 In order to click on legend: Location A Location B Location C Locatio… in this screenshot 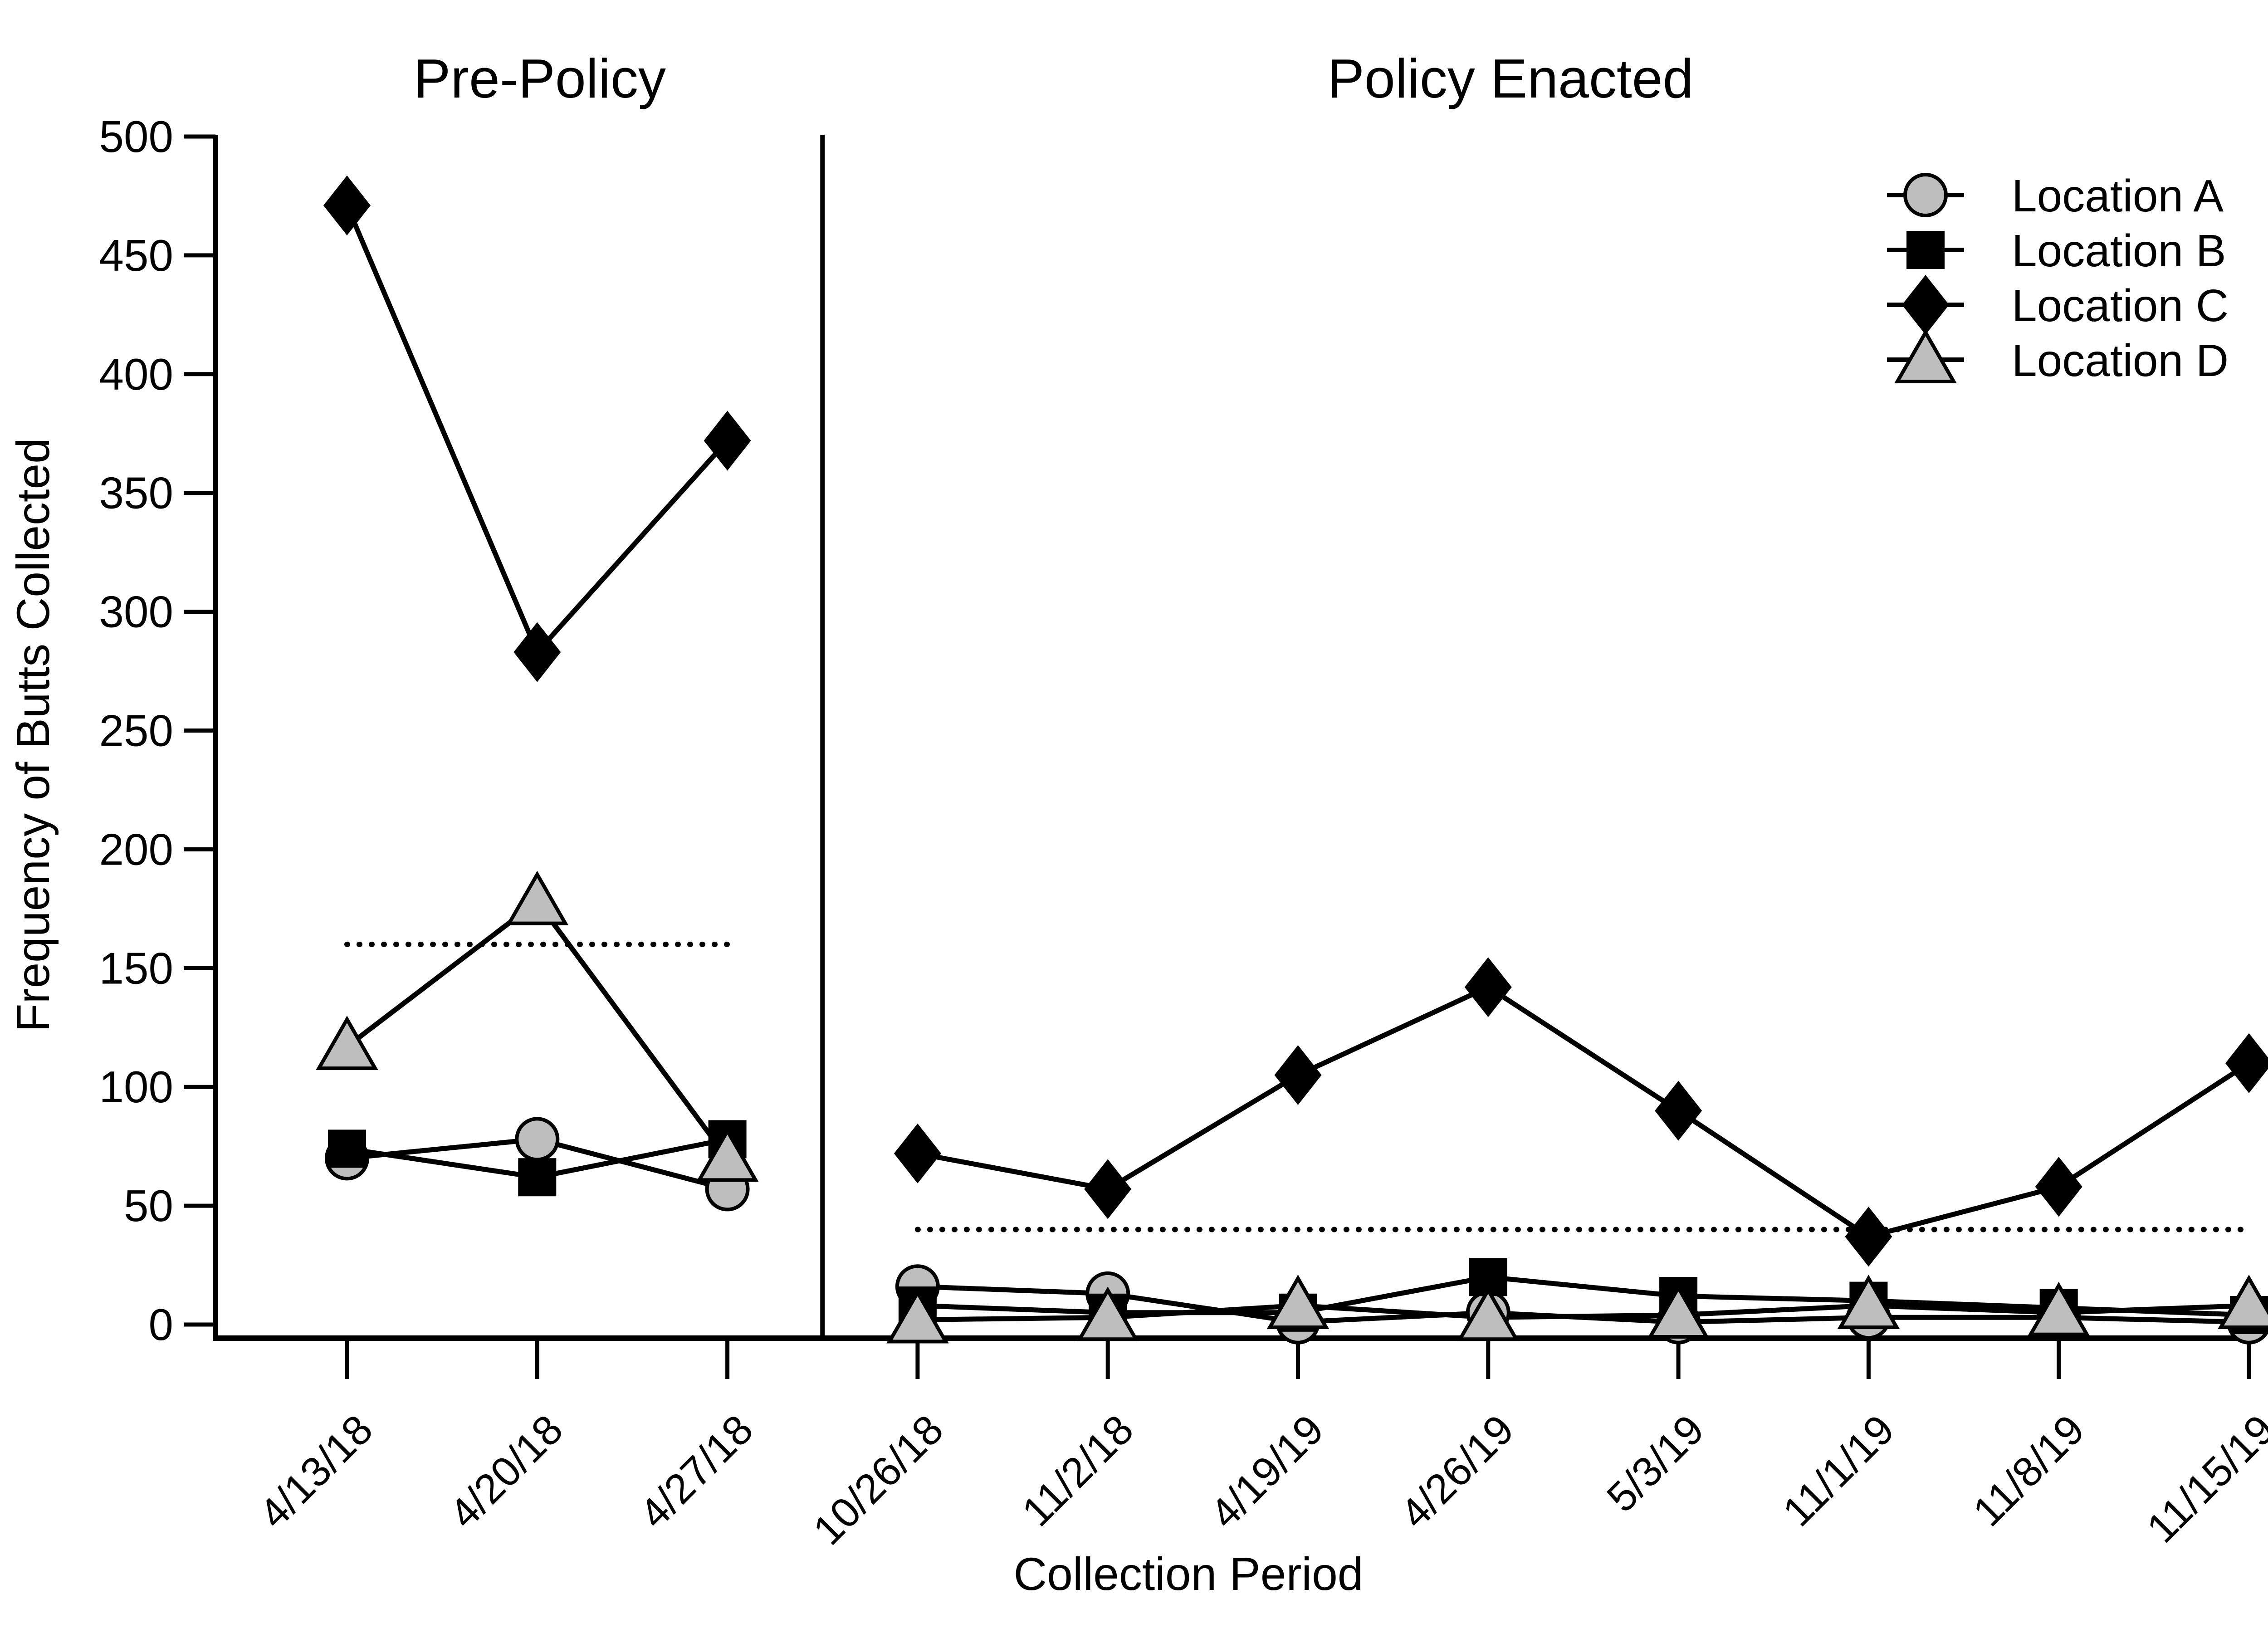, I will do `click(2058, 278)`.